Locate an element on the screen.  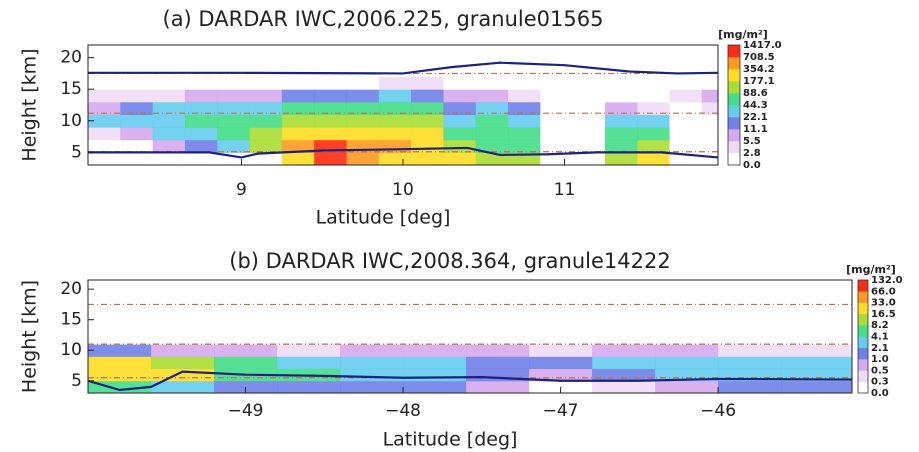
x-tick-label: 9 is located at coordinates (241, 190).